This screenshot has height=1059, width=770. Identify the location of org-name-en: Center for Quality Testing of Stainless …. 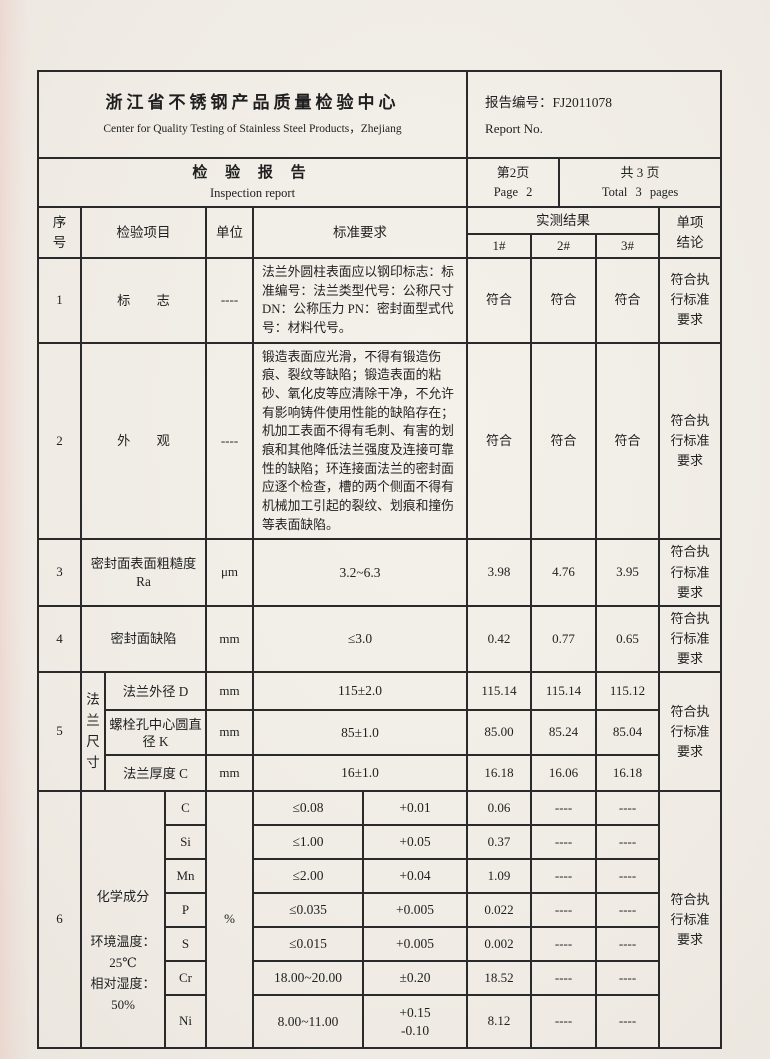
(252, 128).